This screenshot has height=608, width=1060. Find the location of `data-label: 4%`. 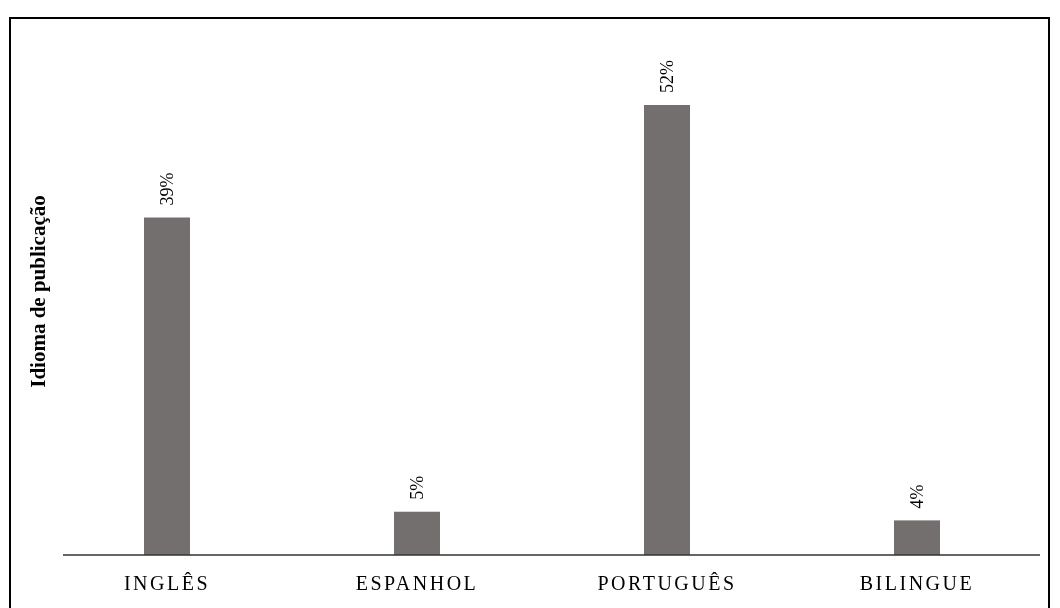

data-label: 4% is located at coordinates (917, 496).